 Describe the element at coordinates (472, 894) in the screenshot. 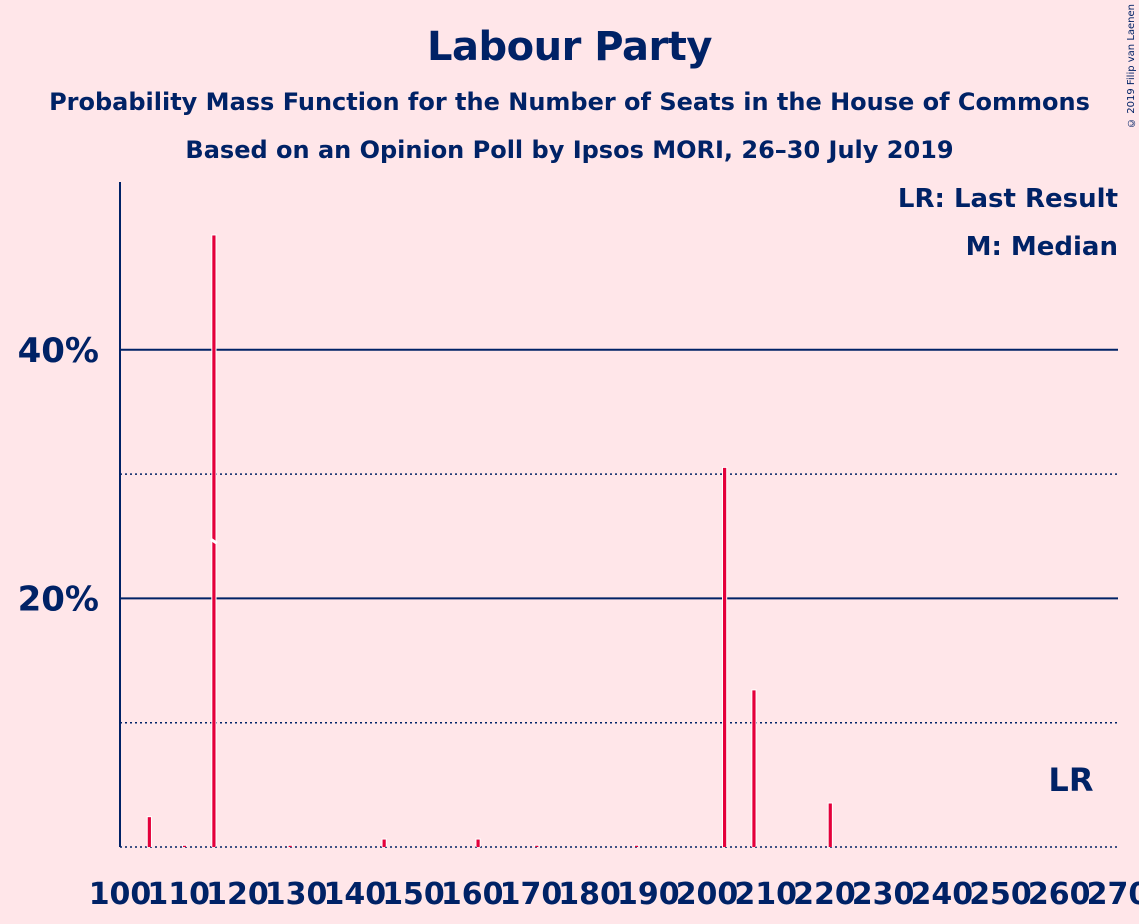

I see `x-tick-label: 160` at that location.